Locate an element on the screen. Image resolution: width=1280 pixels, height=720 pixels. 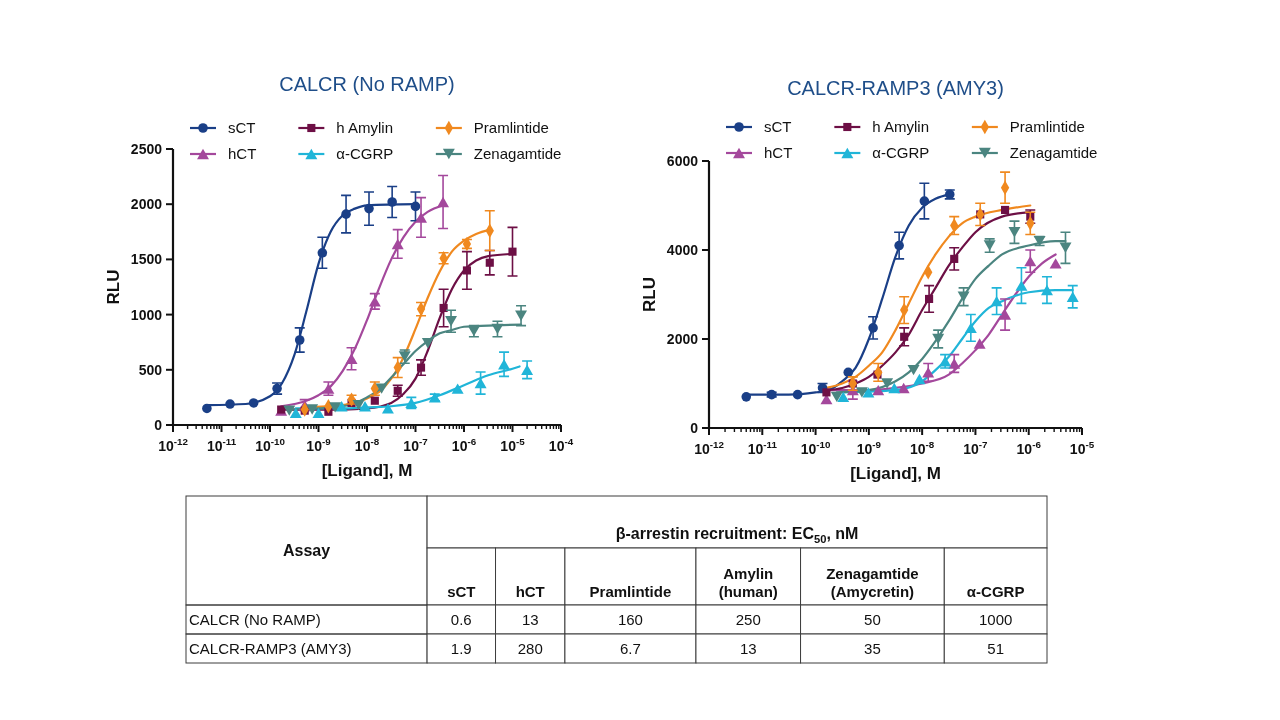
y-tick-label: 2500 is located at coordinates (146, 148).